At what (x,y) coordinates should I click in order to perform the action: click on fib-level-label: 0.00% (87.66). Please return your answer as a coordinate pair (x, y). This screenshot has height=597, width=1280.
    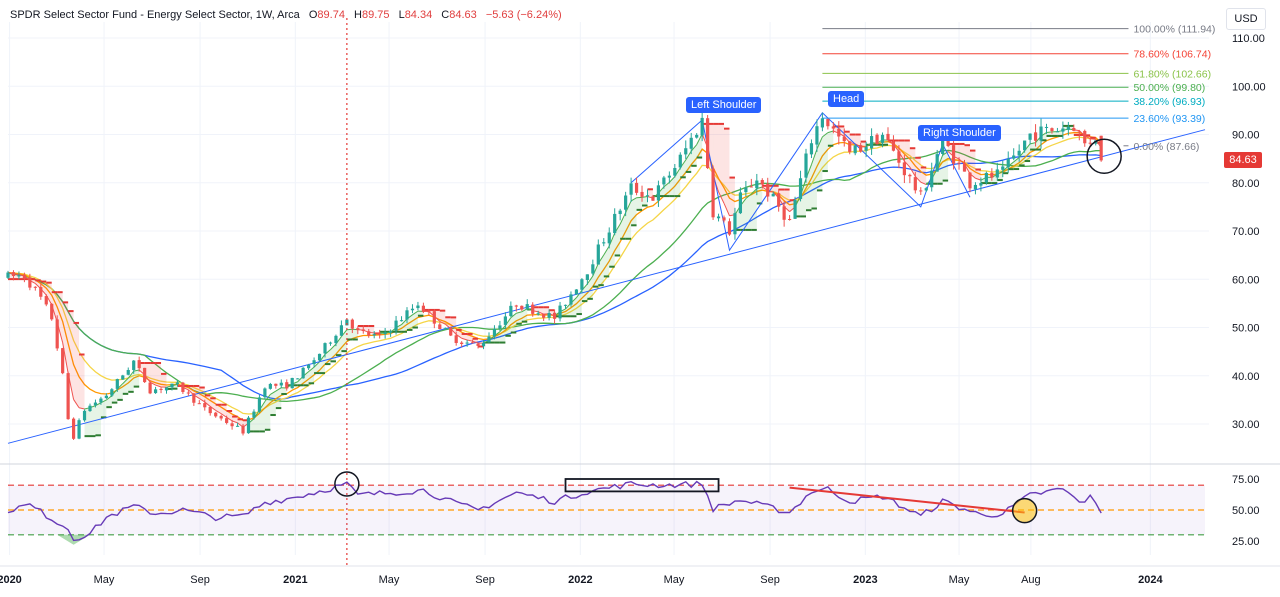
    Looking at the image, I should click on (1166, 147).